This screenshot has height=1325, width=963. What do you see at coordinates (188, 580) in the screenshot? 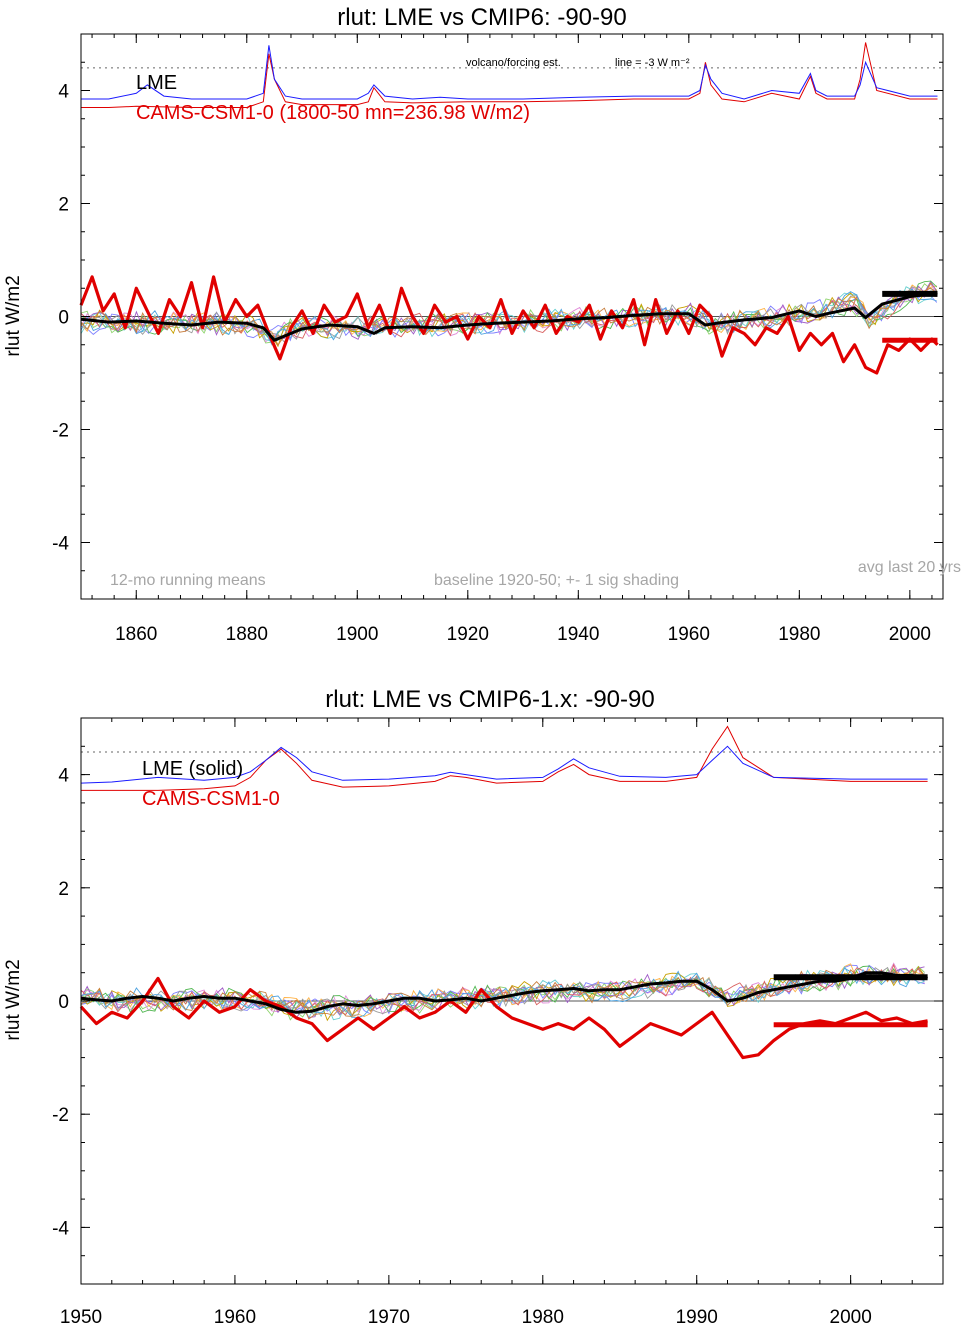
I see `running-means-note: 12-mo running means` at bounding box center [188, 580].